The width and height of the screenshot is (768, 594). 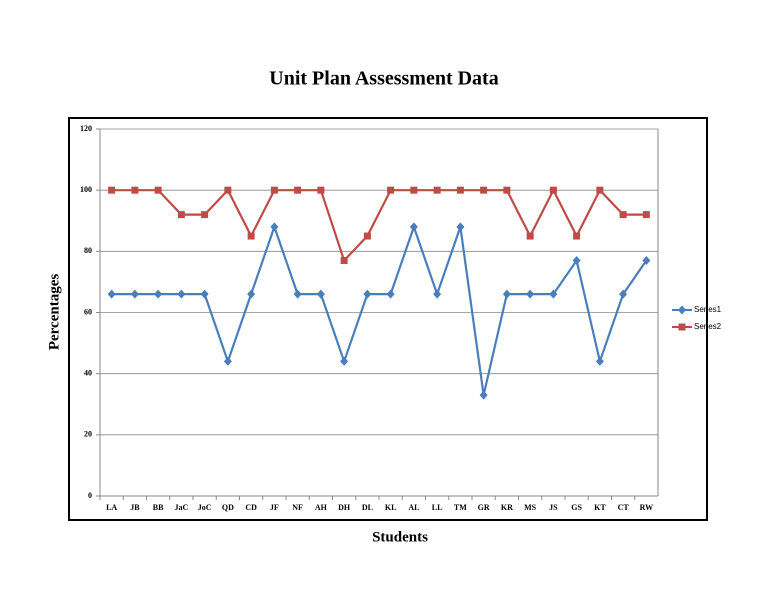 I want to click on y-tick-label: 60, so click(x=88, y=311).